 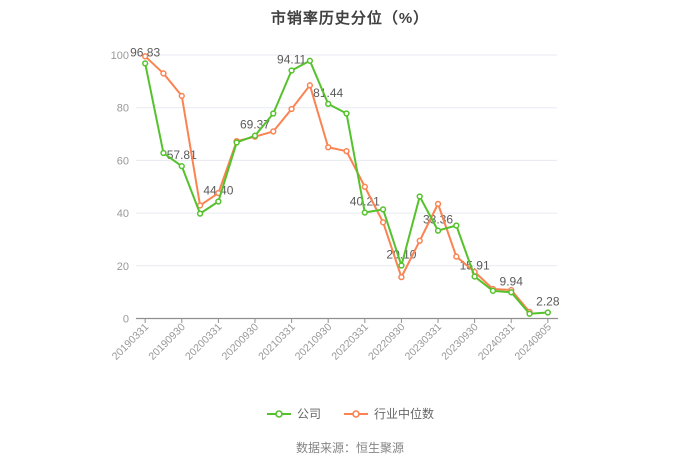 I want to click on data-label: 81.44, so click(x=328, y=93).